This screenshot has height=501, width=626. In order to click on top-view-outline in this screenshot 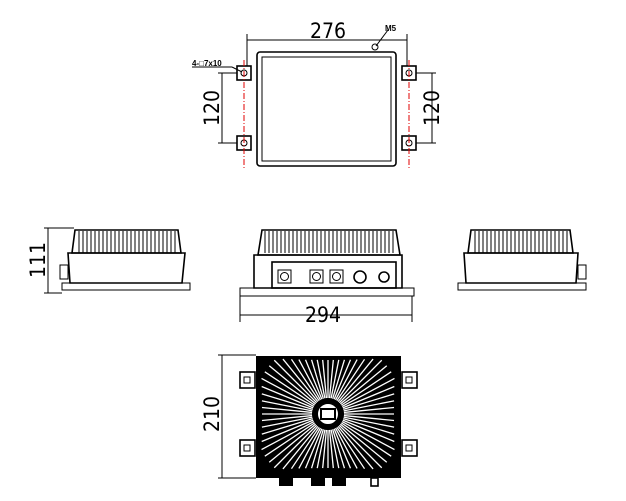, I will do `click(326, 109)`.